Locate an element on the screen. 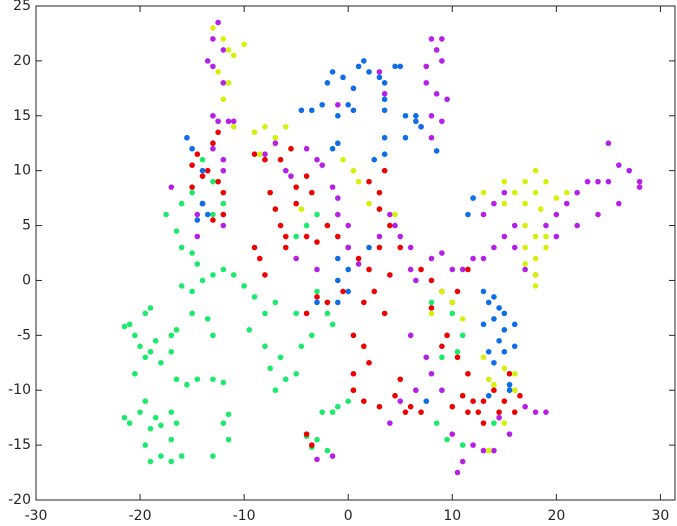 Image resolution: width=677 pixels, height=526 pixels. x-tick-label: -30 is located at coordinates (36, 516).